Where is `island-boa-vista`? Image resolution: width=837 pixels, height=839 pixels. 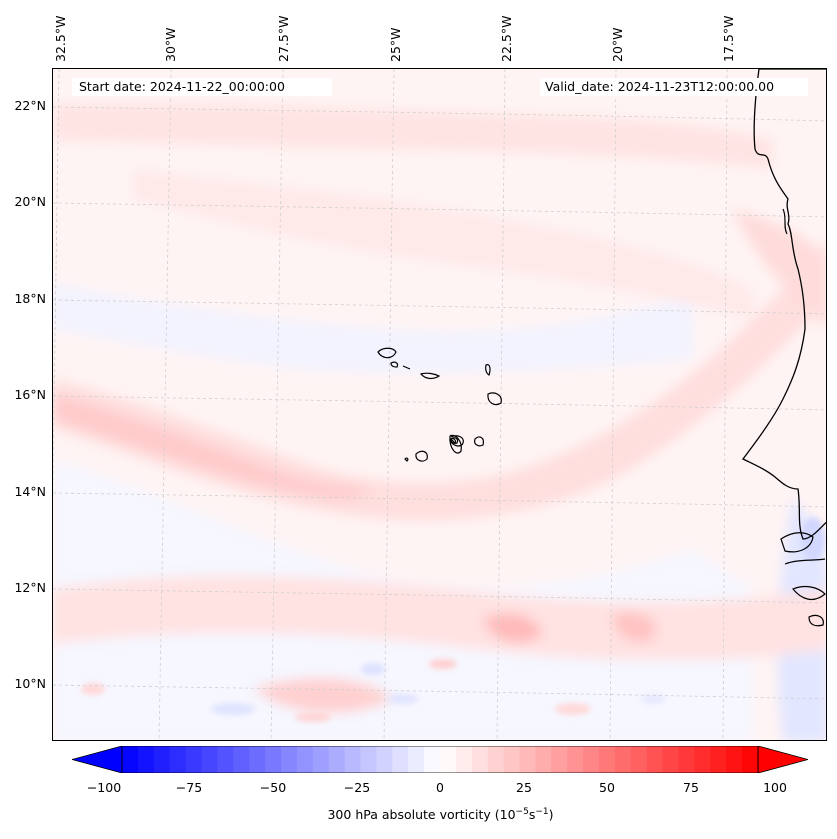
island-boa-vista is located at coordinates (494, 399).